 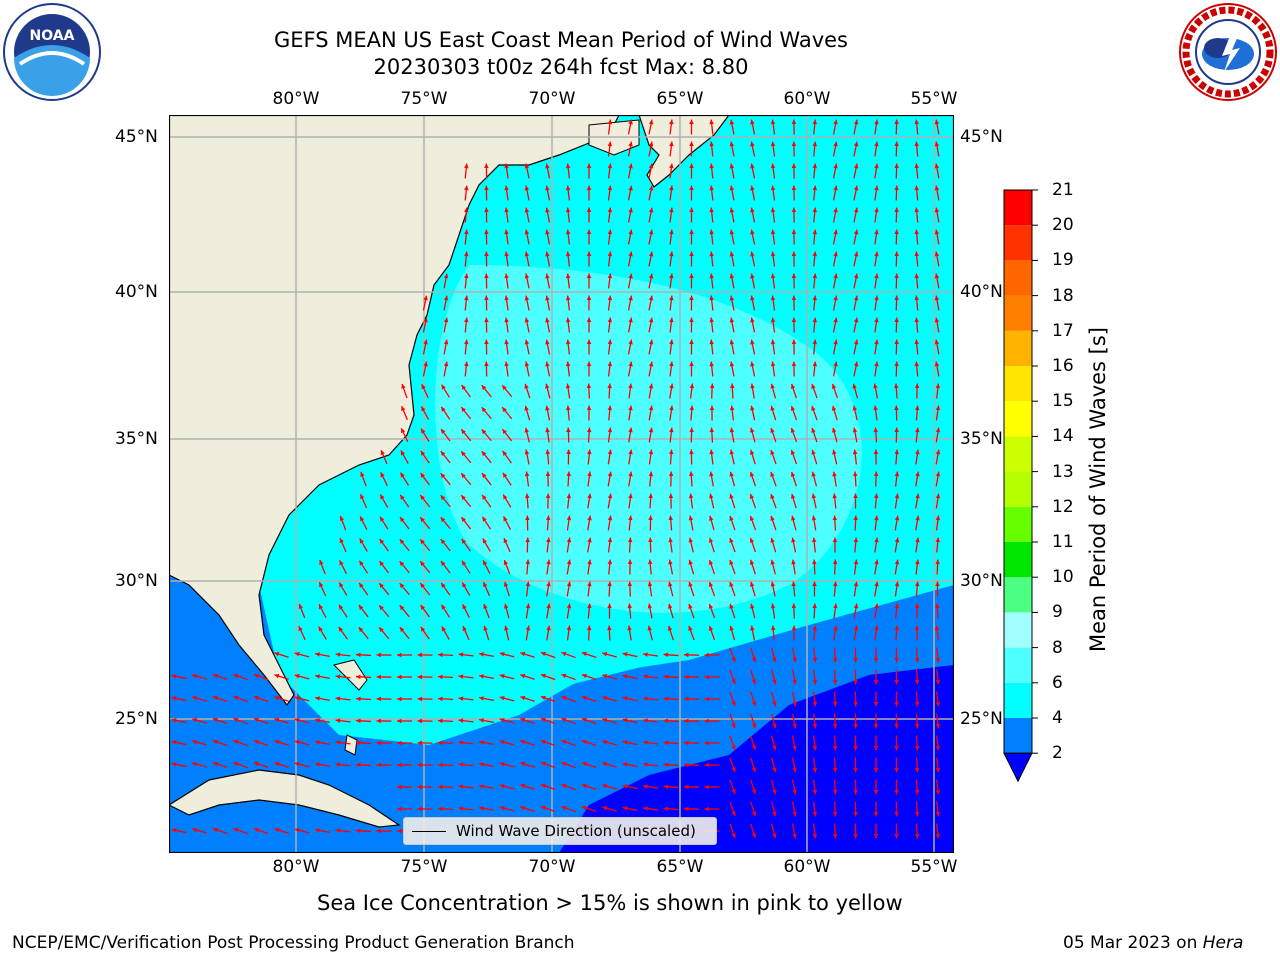 What do you see at coordinates (1133, 943) in the screenshot?
I see `footer-date-text: 05 Mar 2023 on` at bounding box center [1133, 943].